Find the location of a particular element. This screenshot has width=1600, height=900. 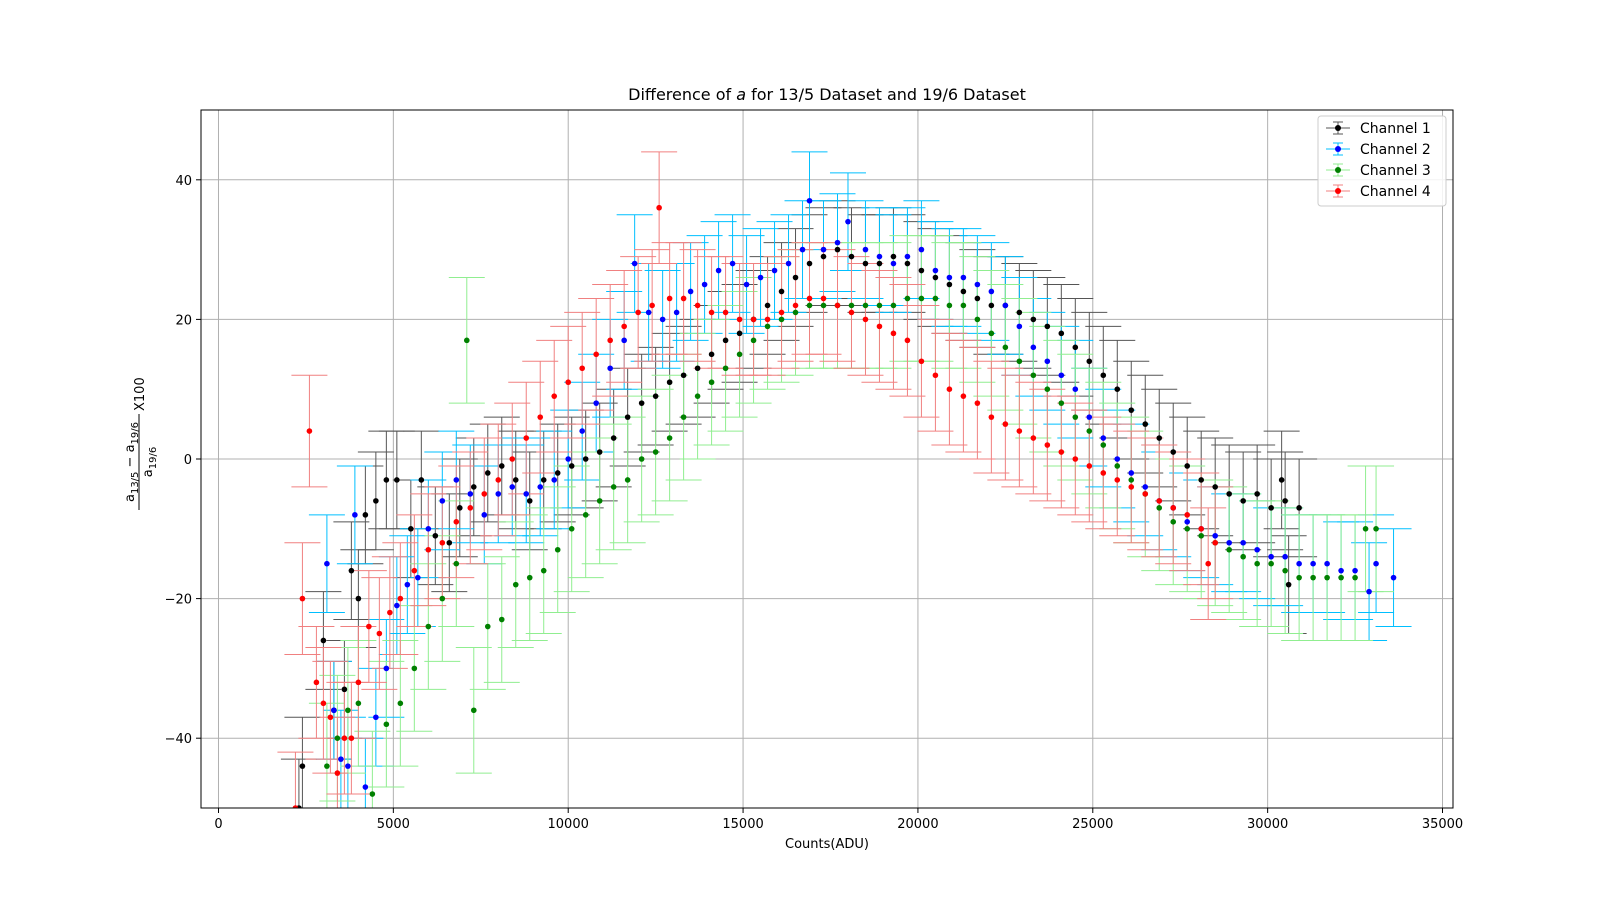

x-axis: 0 5000 10000 15000 20000 25000 30000 35000 is located at coordinates (838, 820).